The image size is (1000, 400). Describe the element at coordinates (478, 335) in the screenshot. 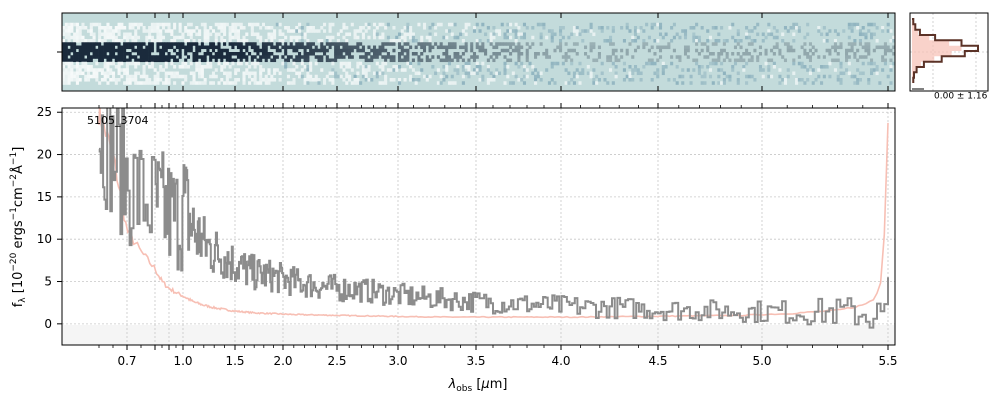

I see `below-zero-band` at that location.